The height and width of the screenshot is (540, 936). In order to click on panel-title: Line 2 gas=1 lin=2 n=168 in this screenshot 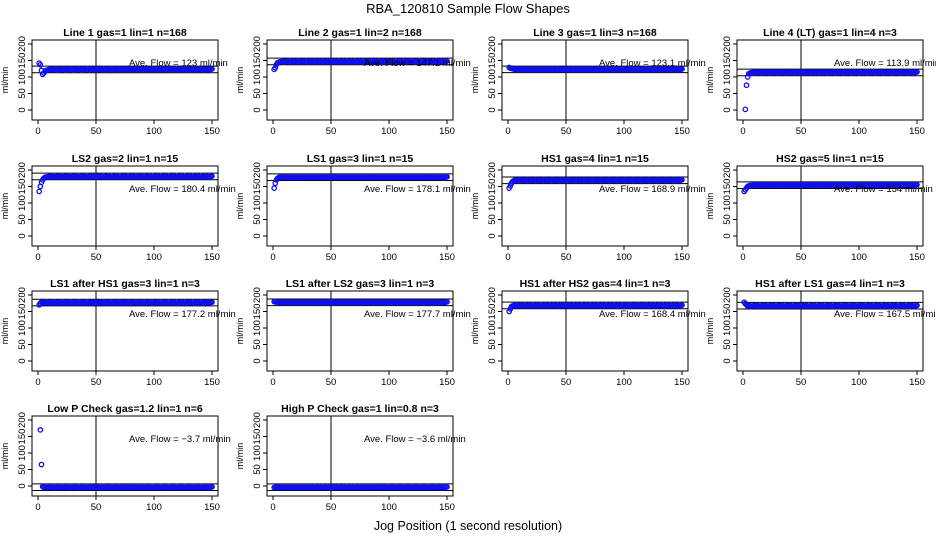, I will do `click(360, 33)`.